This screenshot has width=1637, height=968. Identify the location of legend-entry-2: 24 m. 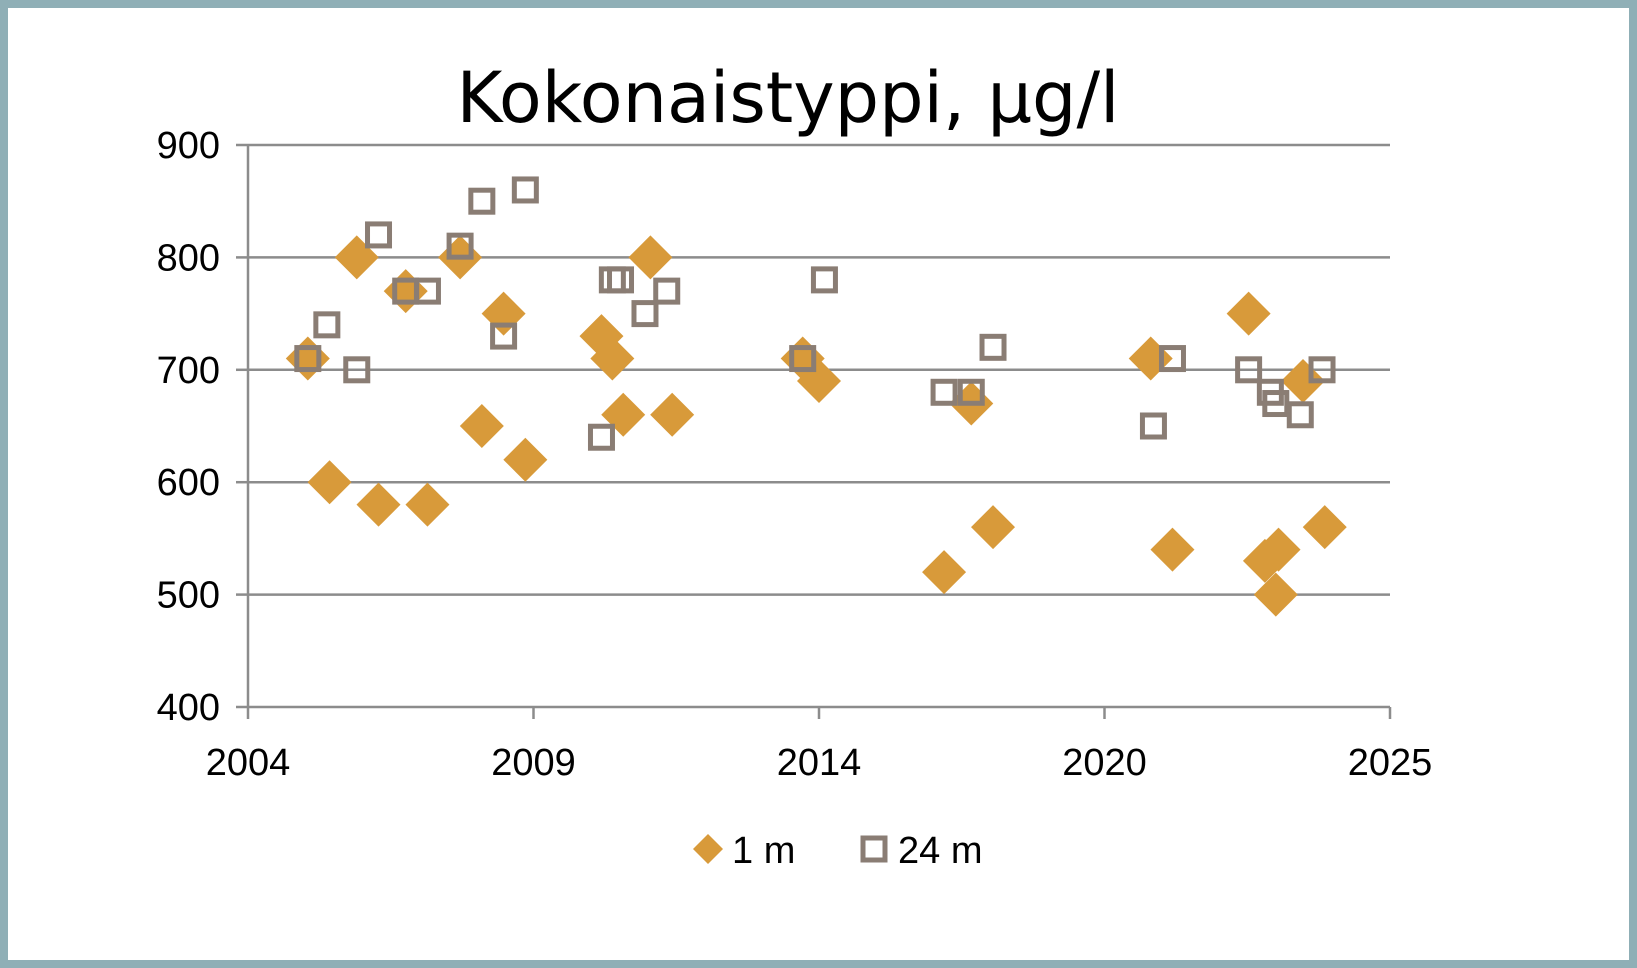
(921, 851).